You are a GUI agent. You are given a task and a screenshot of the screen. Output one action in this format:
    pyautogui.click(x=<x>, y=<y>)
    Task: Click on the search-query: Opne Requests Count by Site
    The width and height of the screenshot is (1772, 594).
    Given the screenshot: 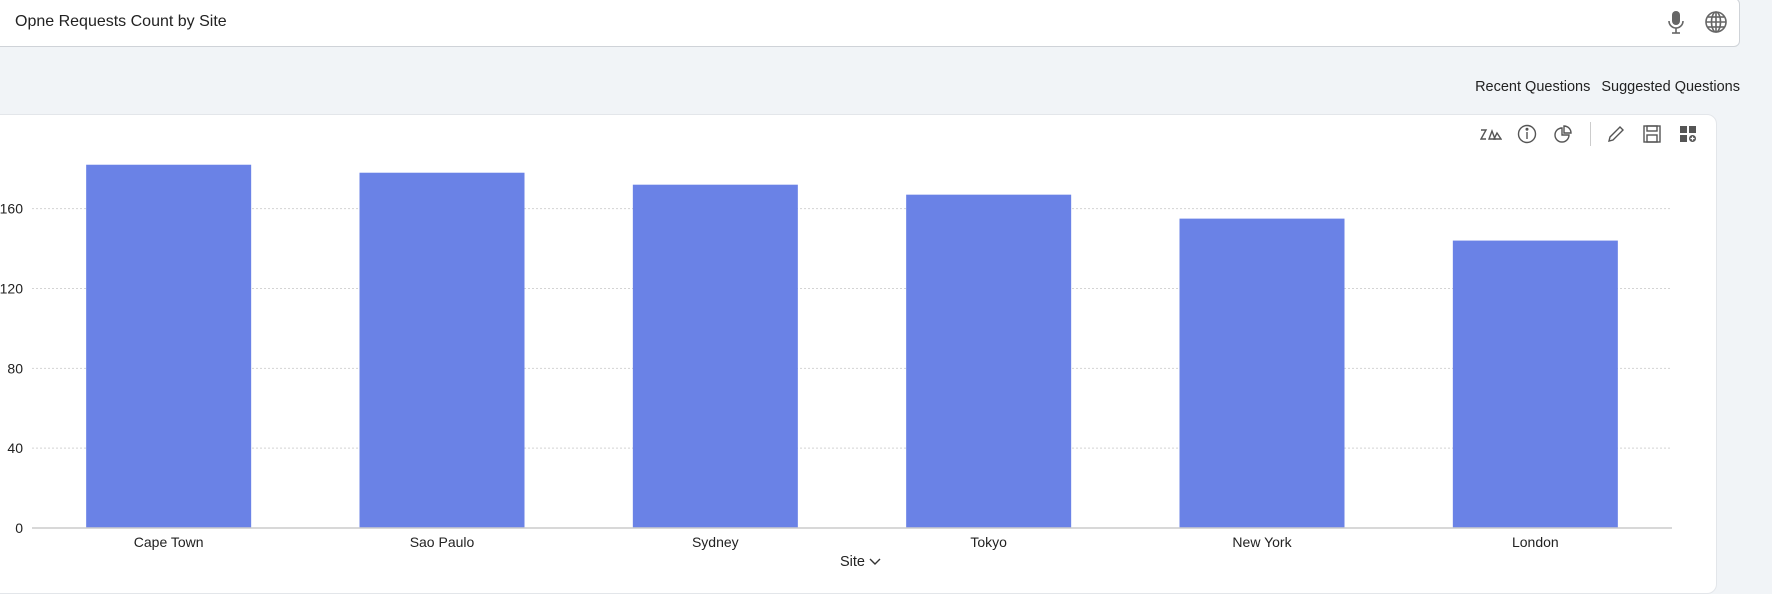 What is the action you would take?
    pyautogui.click(x=121, y=21)
    